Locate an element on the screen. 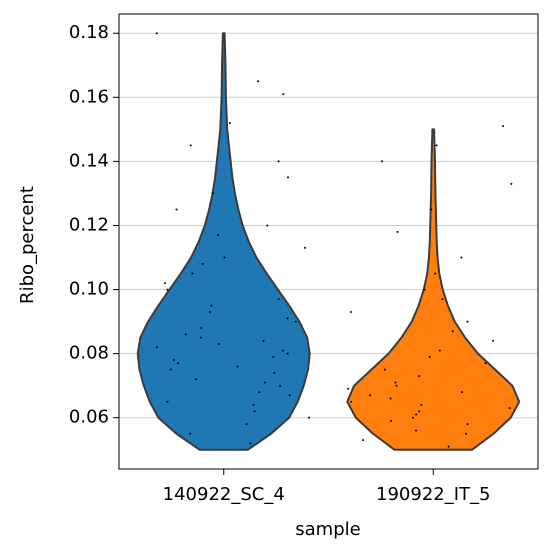 This screenshot has width=555, height=556. y-tick-label: 0.08 is located at coordinates (89, 353).